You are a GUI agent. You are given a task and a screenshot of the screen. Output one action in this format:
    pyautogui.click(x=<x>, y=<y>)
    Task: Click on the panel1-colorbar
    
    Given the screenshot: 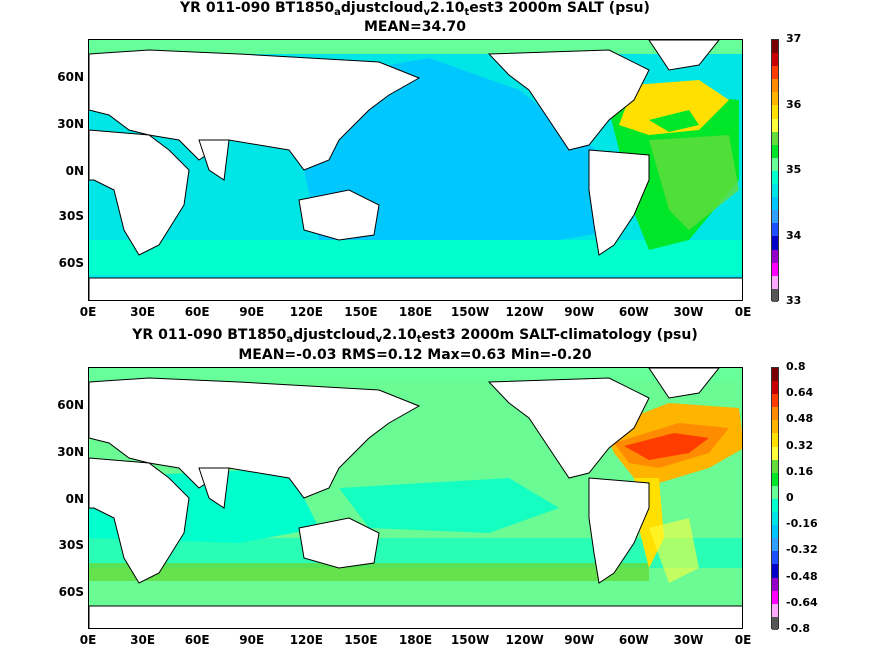 What is the action you would take?
    pyautogui.click(x=775, y=170)
    